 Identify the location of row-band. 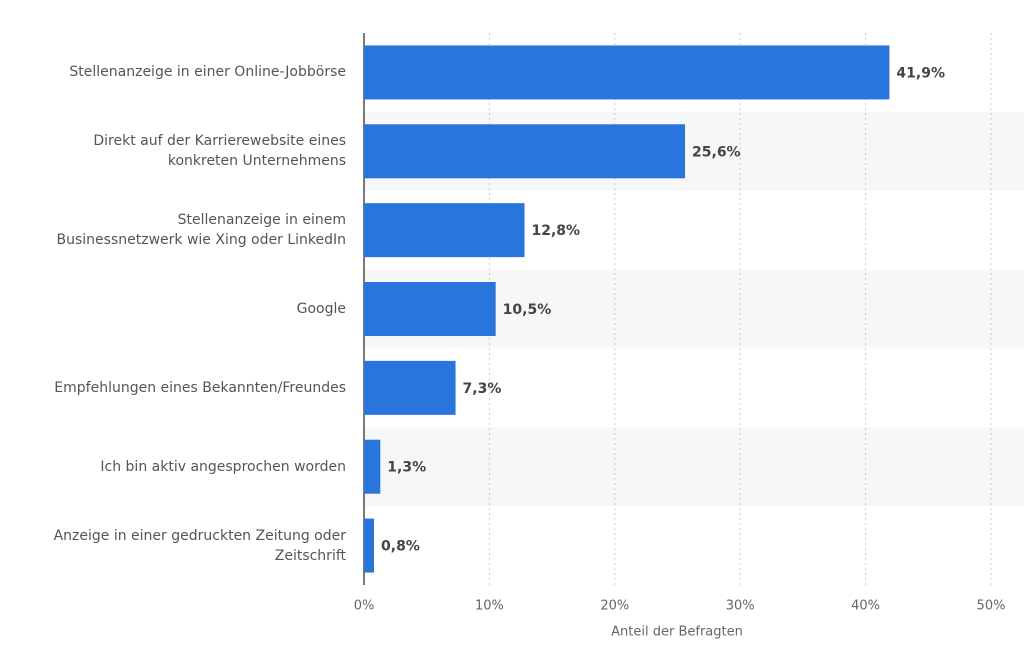
(694, 467).